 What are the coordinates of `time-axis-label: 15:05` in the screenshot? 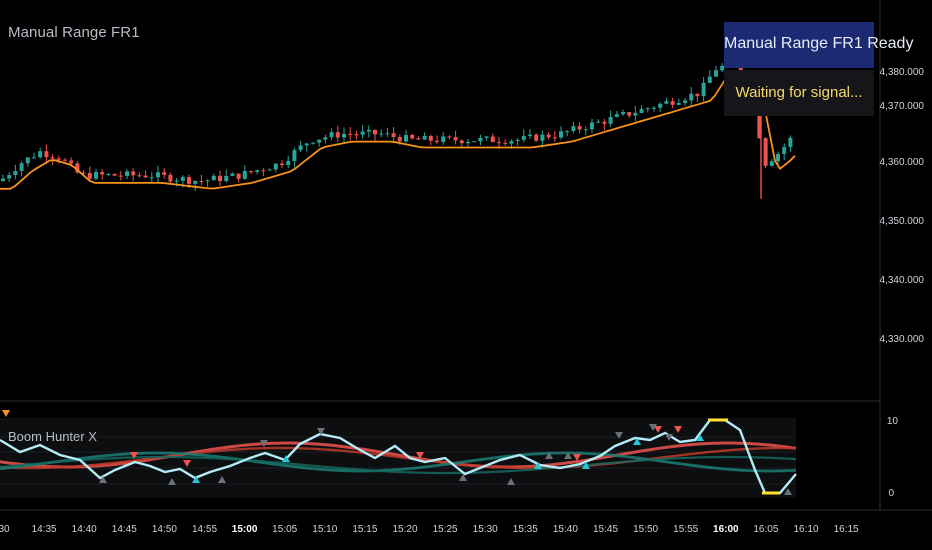 It's located at (285, 529).